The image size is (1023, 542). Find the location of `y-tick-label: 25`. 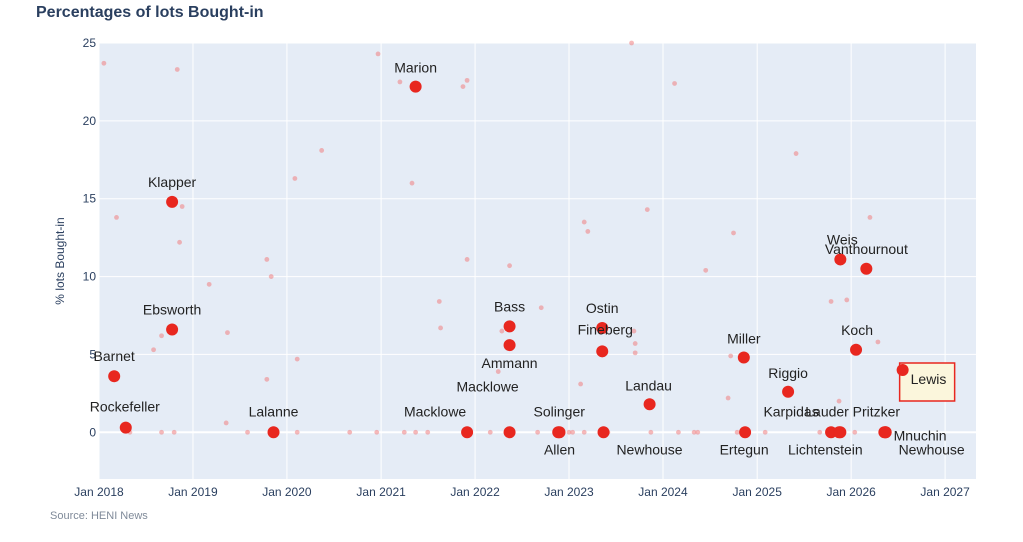

y-tick-label: 25 is located at coordinates (90, 43).